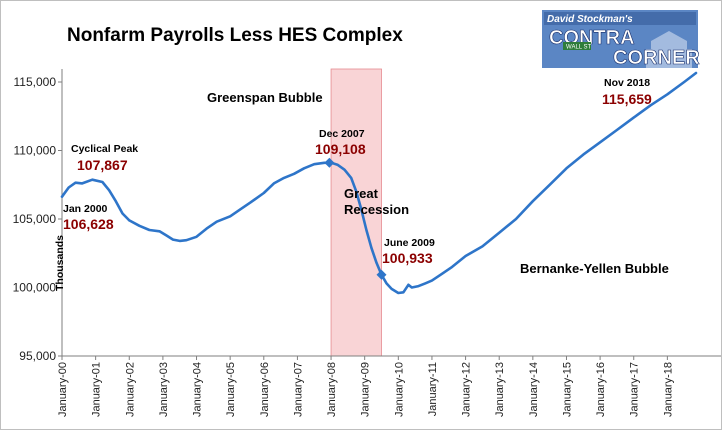 This screenshot has height=431, width=722. I want to click on region-label-great: Great, so click(361, 193).